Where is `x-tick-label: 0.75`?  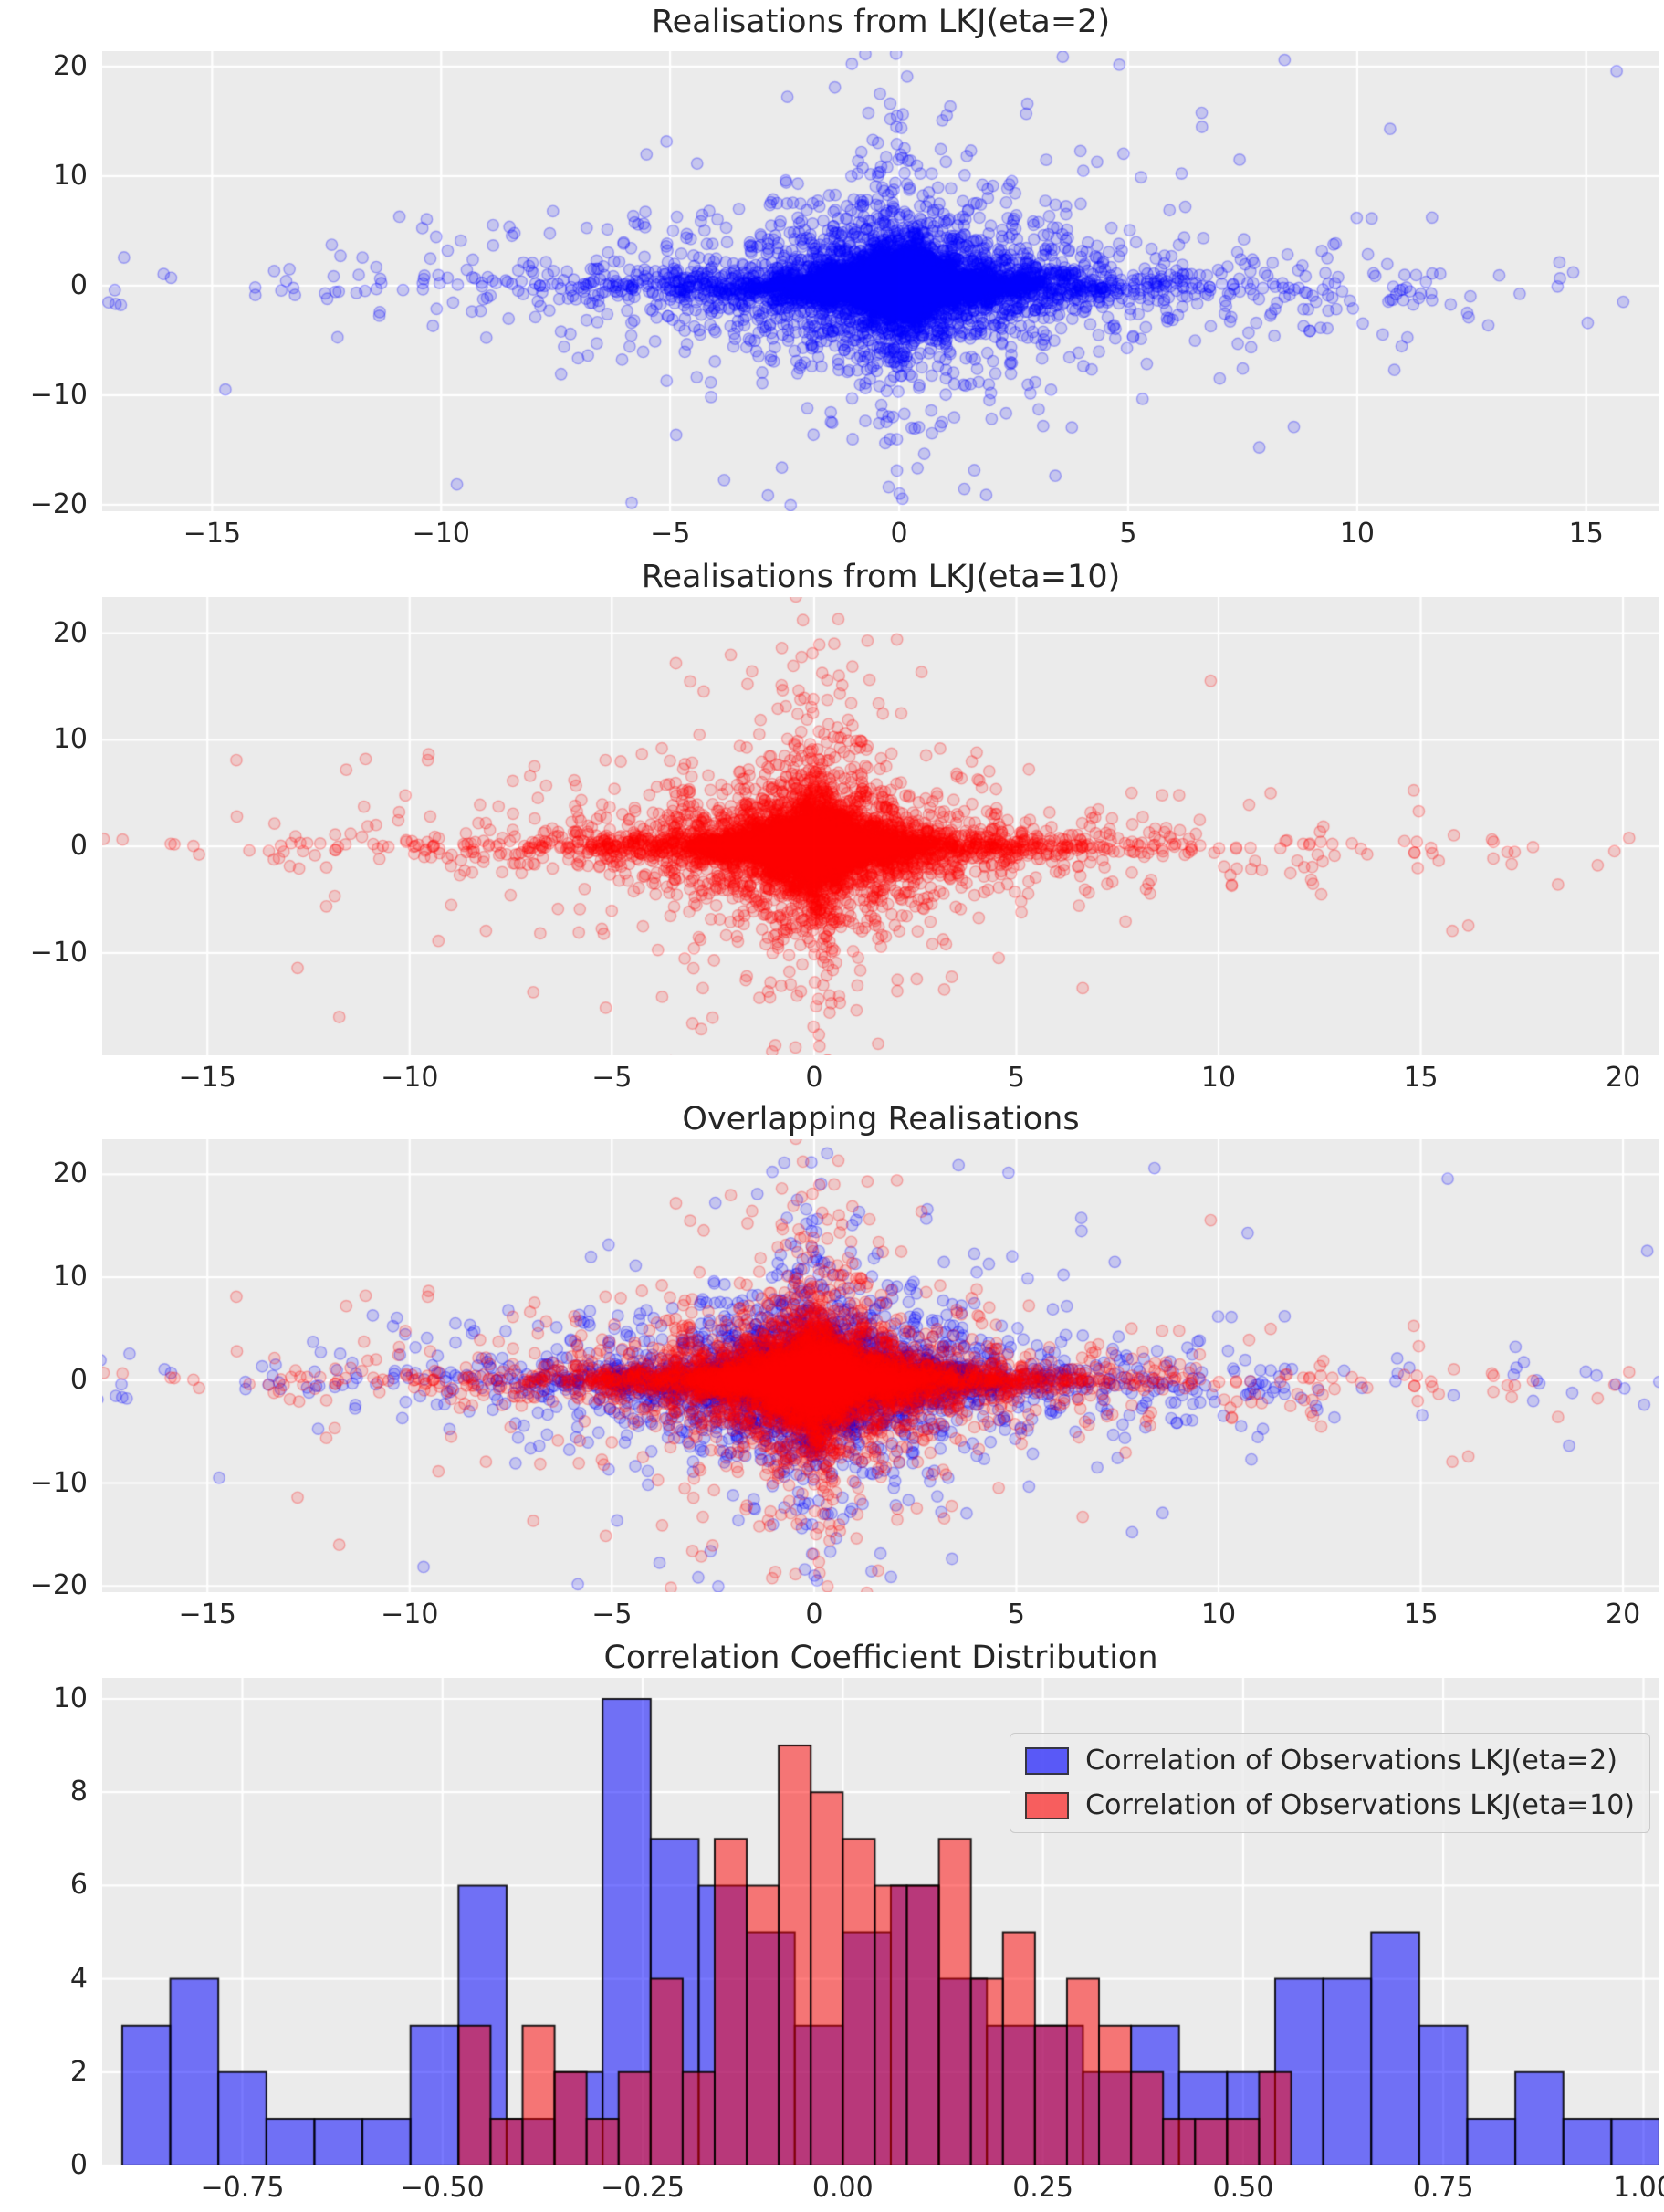
x-tick-label: 0.75 is located at coordinates (1443, 2188).